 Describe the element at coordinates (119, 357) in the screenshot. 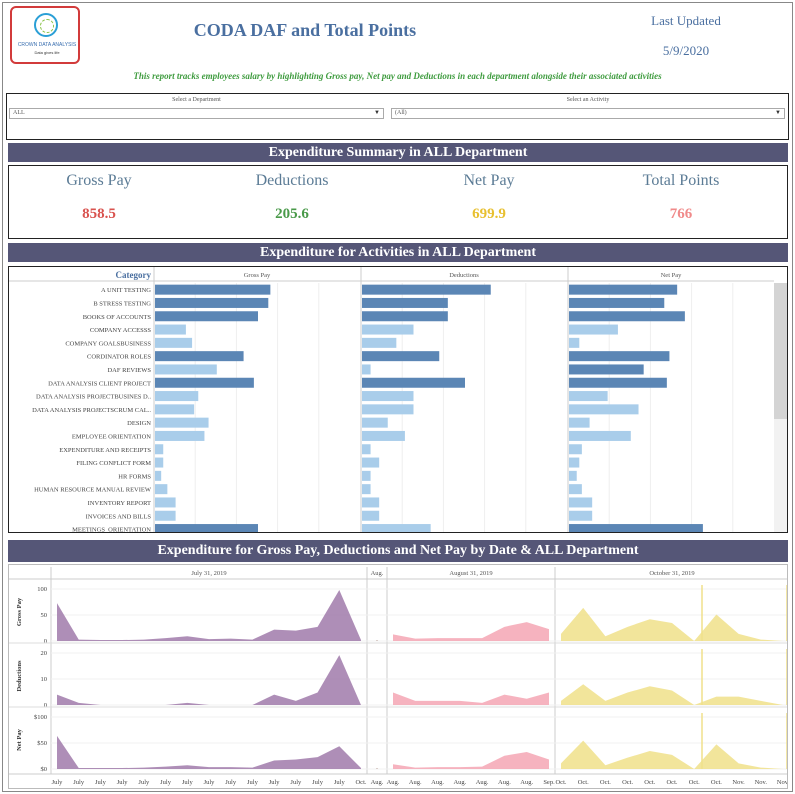

I see `category-label: CORDINATOR ROLES` at that location.